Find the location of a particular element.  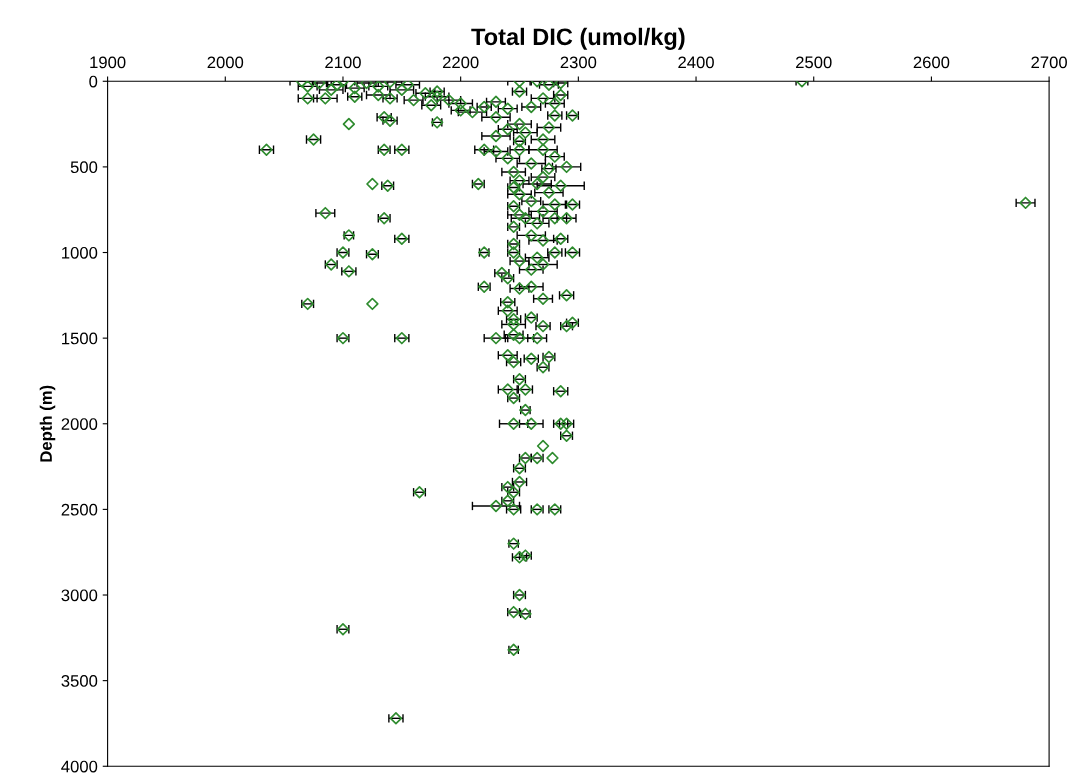

x-tick-label: 2200 is located at coordinates (460, 62).